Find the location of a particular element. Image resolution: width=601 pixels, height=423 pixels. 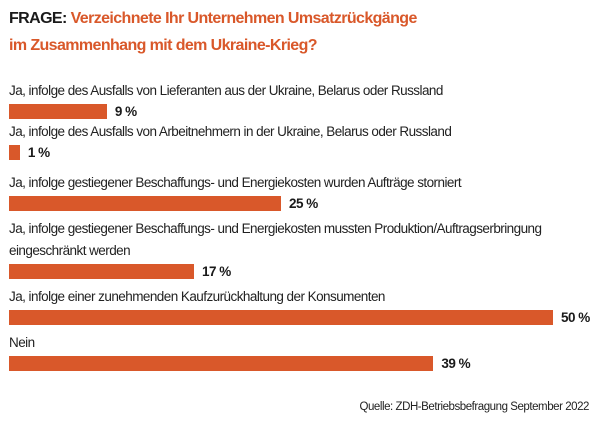

title-line-2: im Zusammenhang mit dem Ukraine-Krieg? is located at coordinates (163, 45).